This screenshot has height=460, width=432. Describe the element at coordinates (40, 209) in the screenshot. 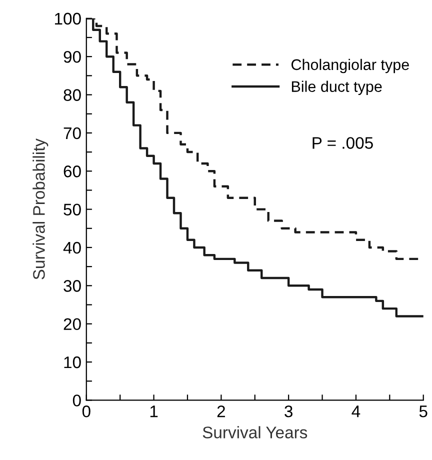

I see `y-axis-title: Survival Probability` at that location.